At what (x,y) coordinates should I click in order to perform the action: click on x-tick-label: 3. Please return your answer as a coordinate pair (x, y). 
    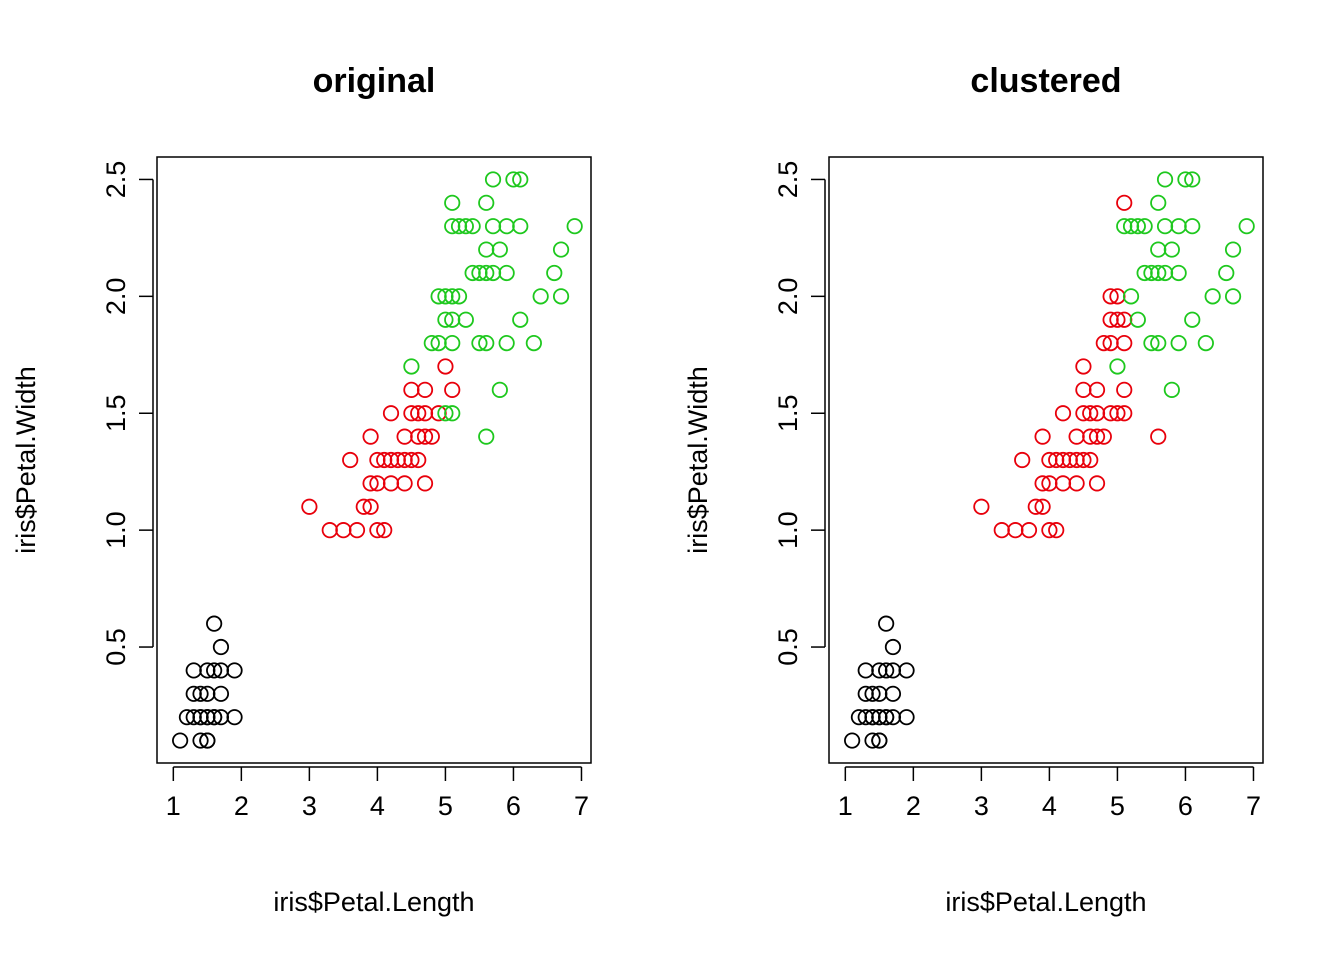
    Looking at the image, I should click on (981, 806).